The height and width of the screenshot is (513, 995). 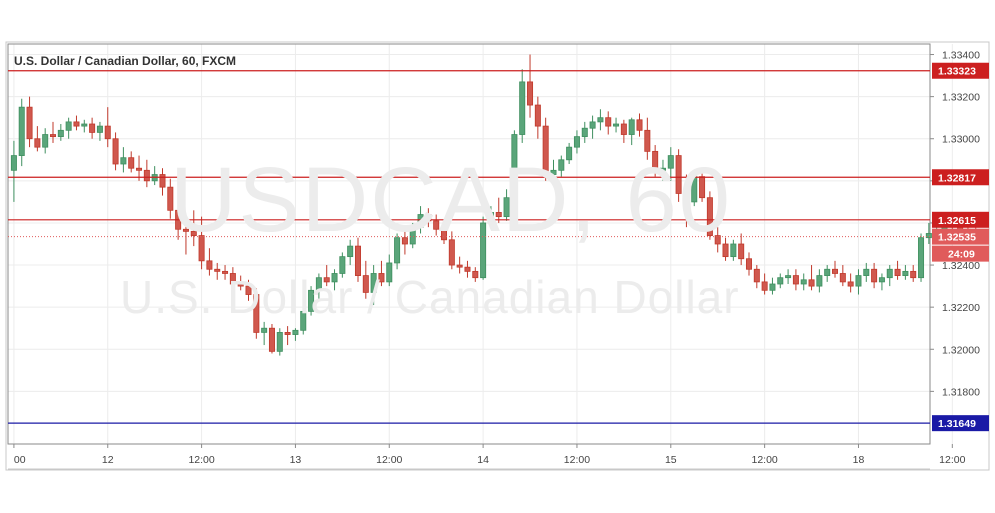 What do you see at coordinates (957, 72) in the screenshot?
I see `level-price-label: 1.33323` at bounding box center [957, 72].